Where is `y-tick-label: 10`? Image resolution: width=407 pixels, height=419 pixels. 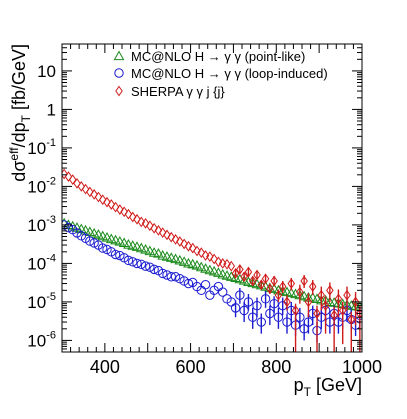 y-tick-label: 10 is located at coordinates (46, 71).